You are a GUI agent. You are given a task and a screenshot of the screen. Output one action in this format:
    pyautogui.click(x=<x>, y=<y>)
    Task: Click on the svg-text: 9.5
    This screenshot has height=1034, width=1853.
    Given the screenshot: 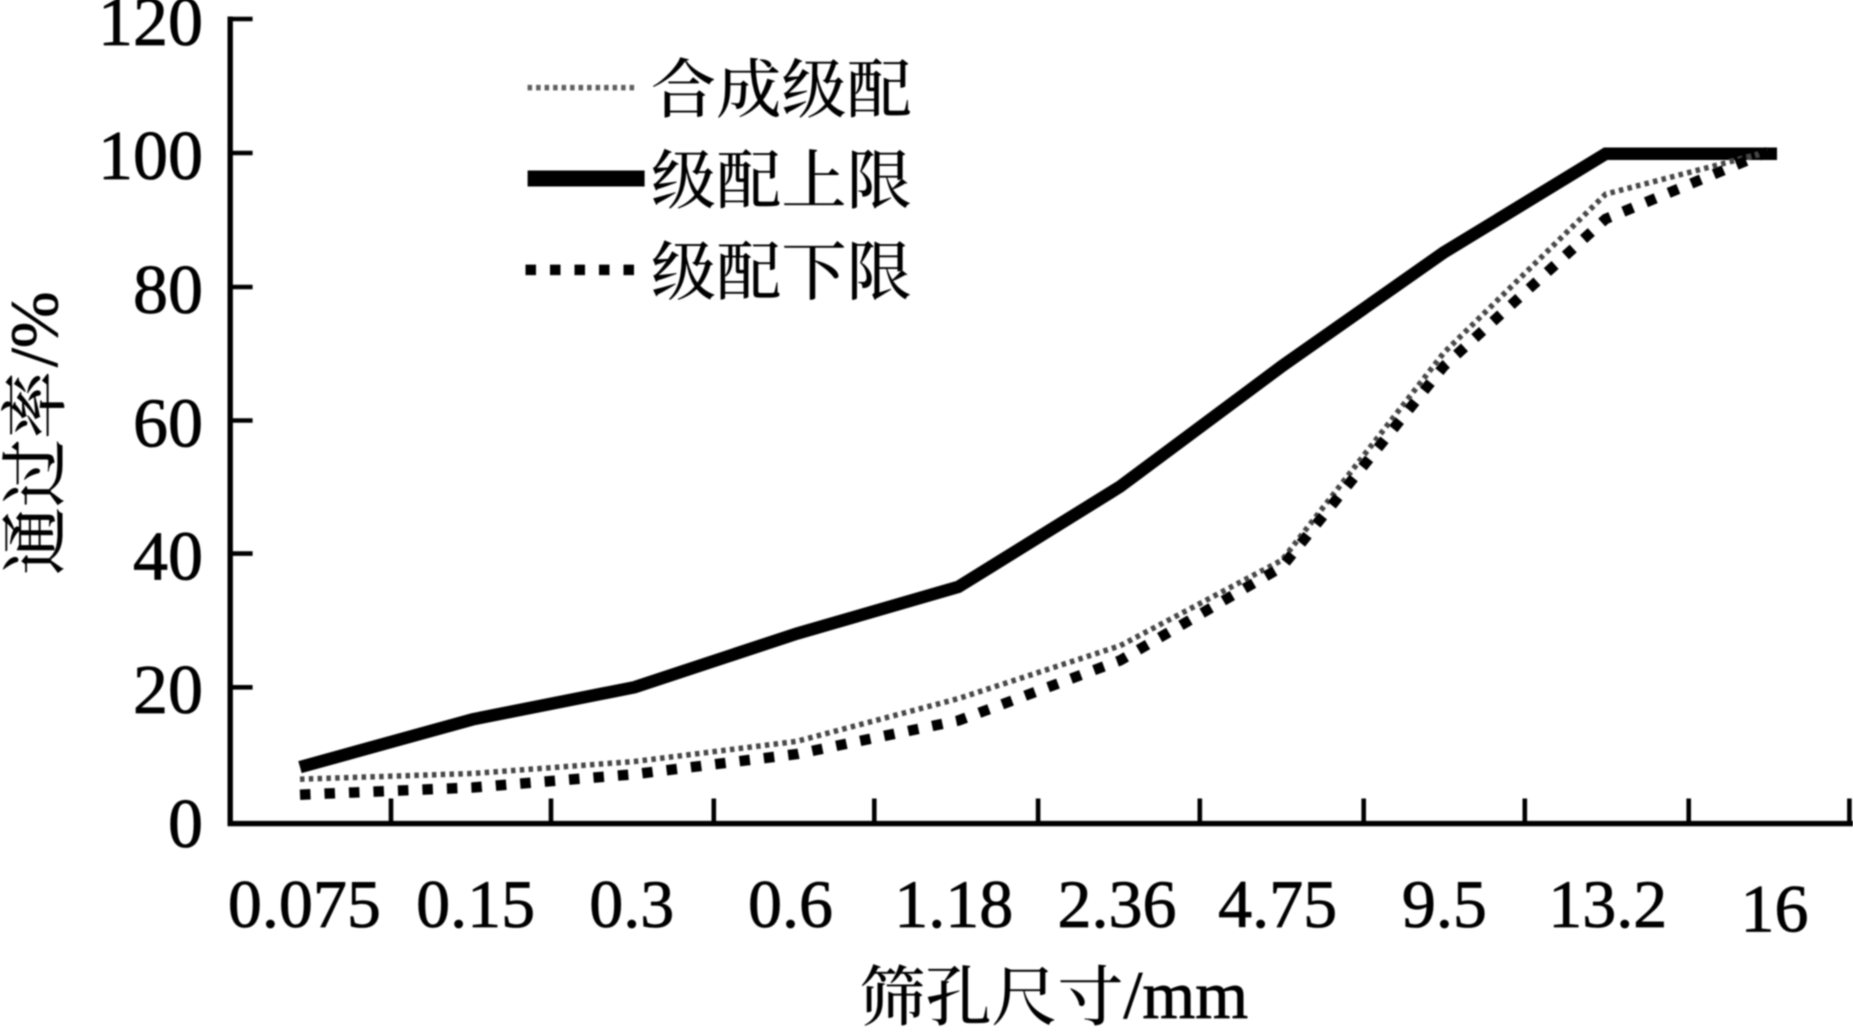 What is the action you would take?
    pyautogui.click(x=1444, y=904)
    